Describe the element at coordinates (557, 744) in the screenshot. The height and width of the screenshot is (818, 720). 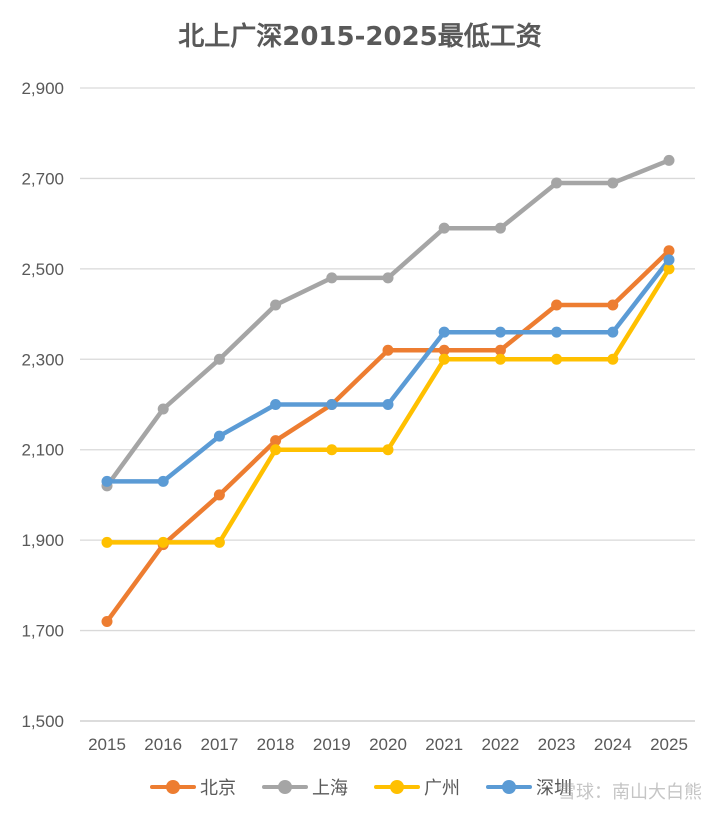
I see `x-tick-label: 2023` at that location.